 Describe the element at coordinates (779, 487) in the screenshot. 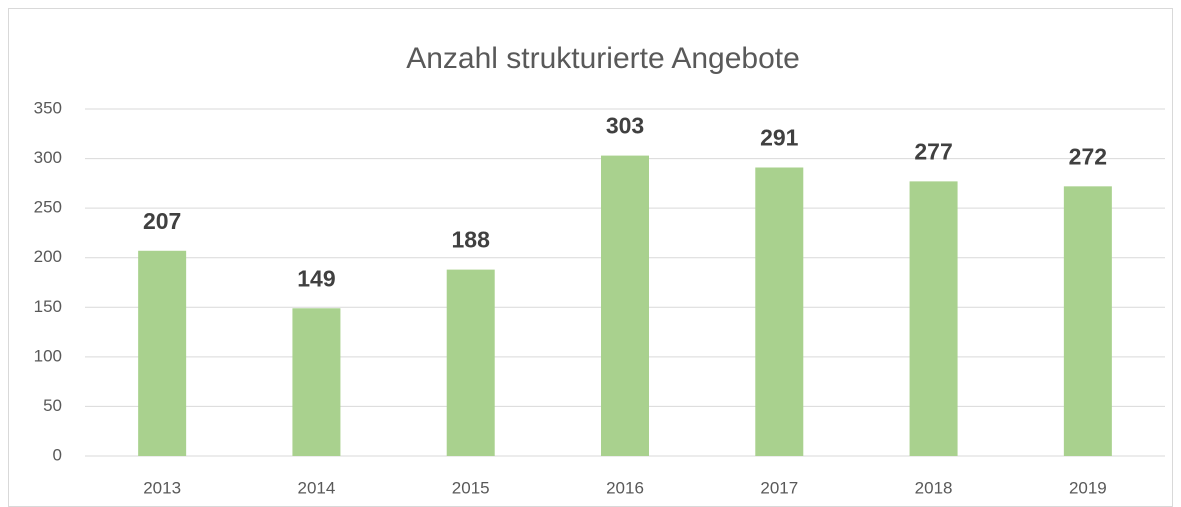

I see `x-tick-label: 2017` at that location.